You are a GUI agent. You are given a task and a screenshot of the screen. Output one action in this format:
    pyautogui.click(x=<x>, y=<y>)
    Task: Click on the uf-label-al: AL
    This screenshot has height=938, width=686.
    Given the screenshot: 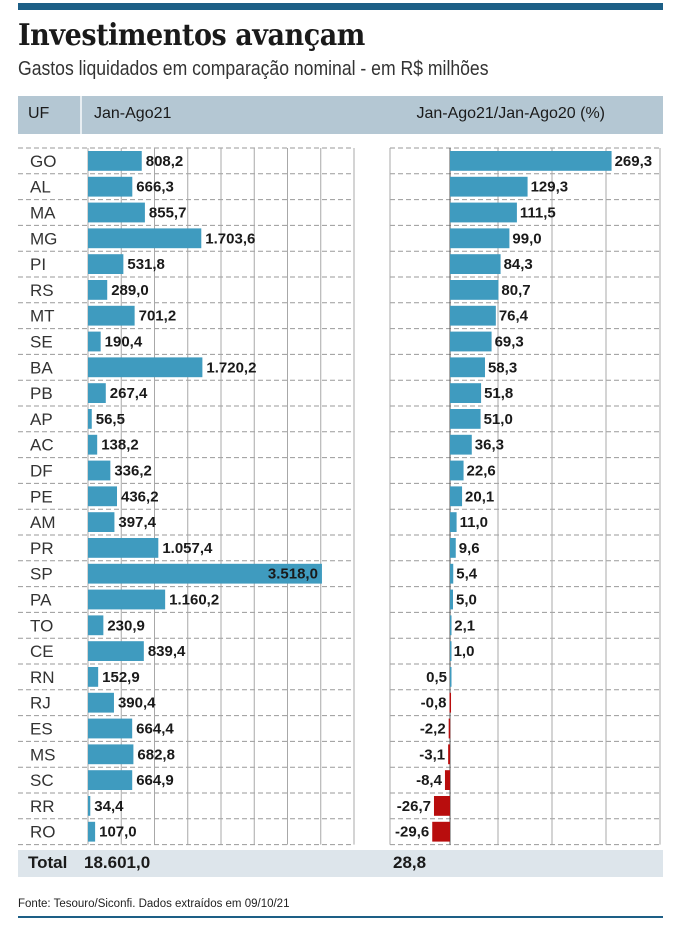 What is the action you would take?
    pyautogui.click(x=40, y=187)
    